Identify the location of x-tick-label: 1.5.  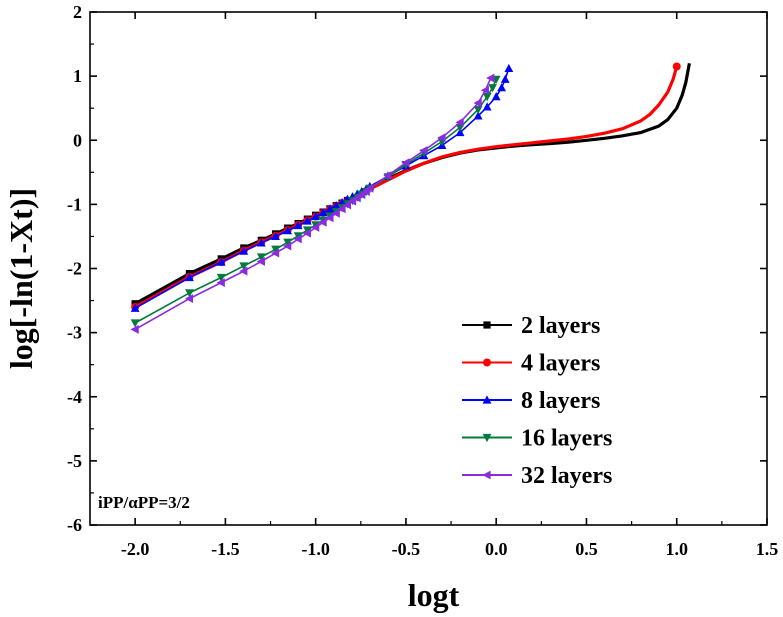
(767, 549).